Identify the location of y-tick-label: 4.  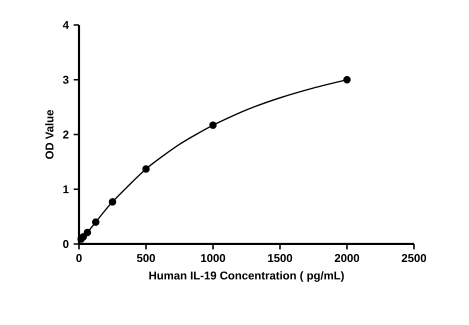
(65, 25).